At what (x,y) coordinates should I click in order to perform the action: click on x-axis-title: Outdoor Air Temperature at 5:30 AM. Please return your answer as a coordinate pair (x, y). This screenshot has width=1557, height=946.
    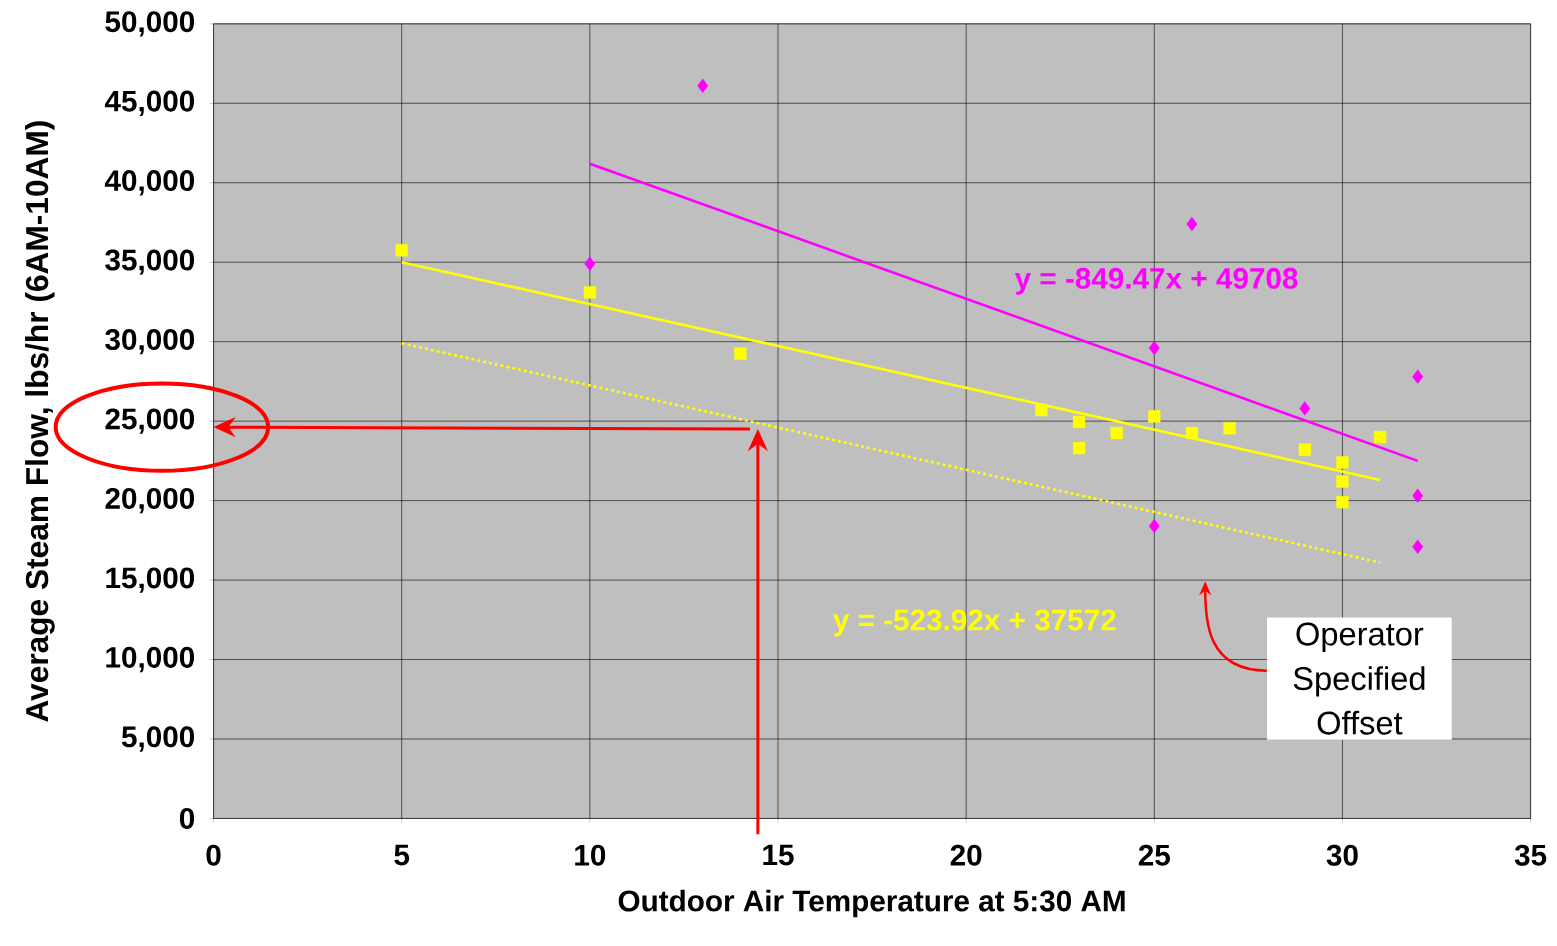
    Looking at the image, I should click on (871, 903).